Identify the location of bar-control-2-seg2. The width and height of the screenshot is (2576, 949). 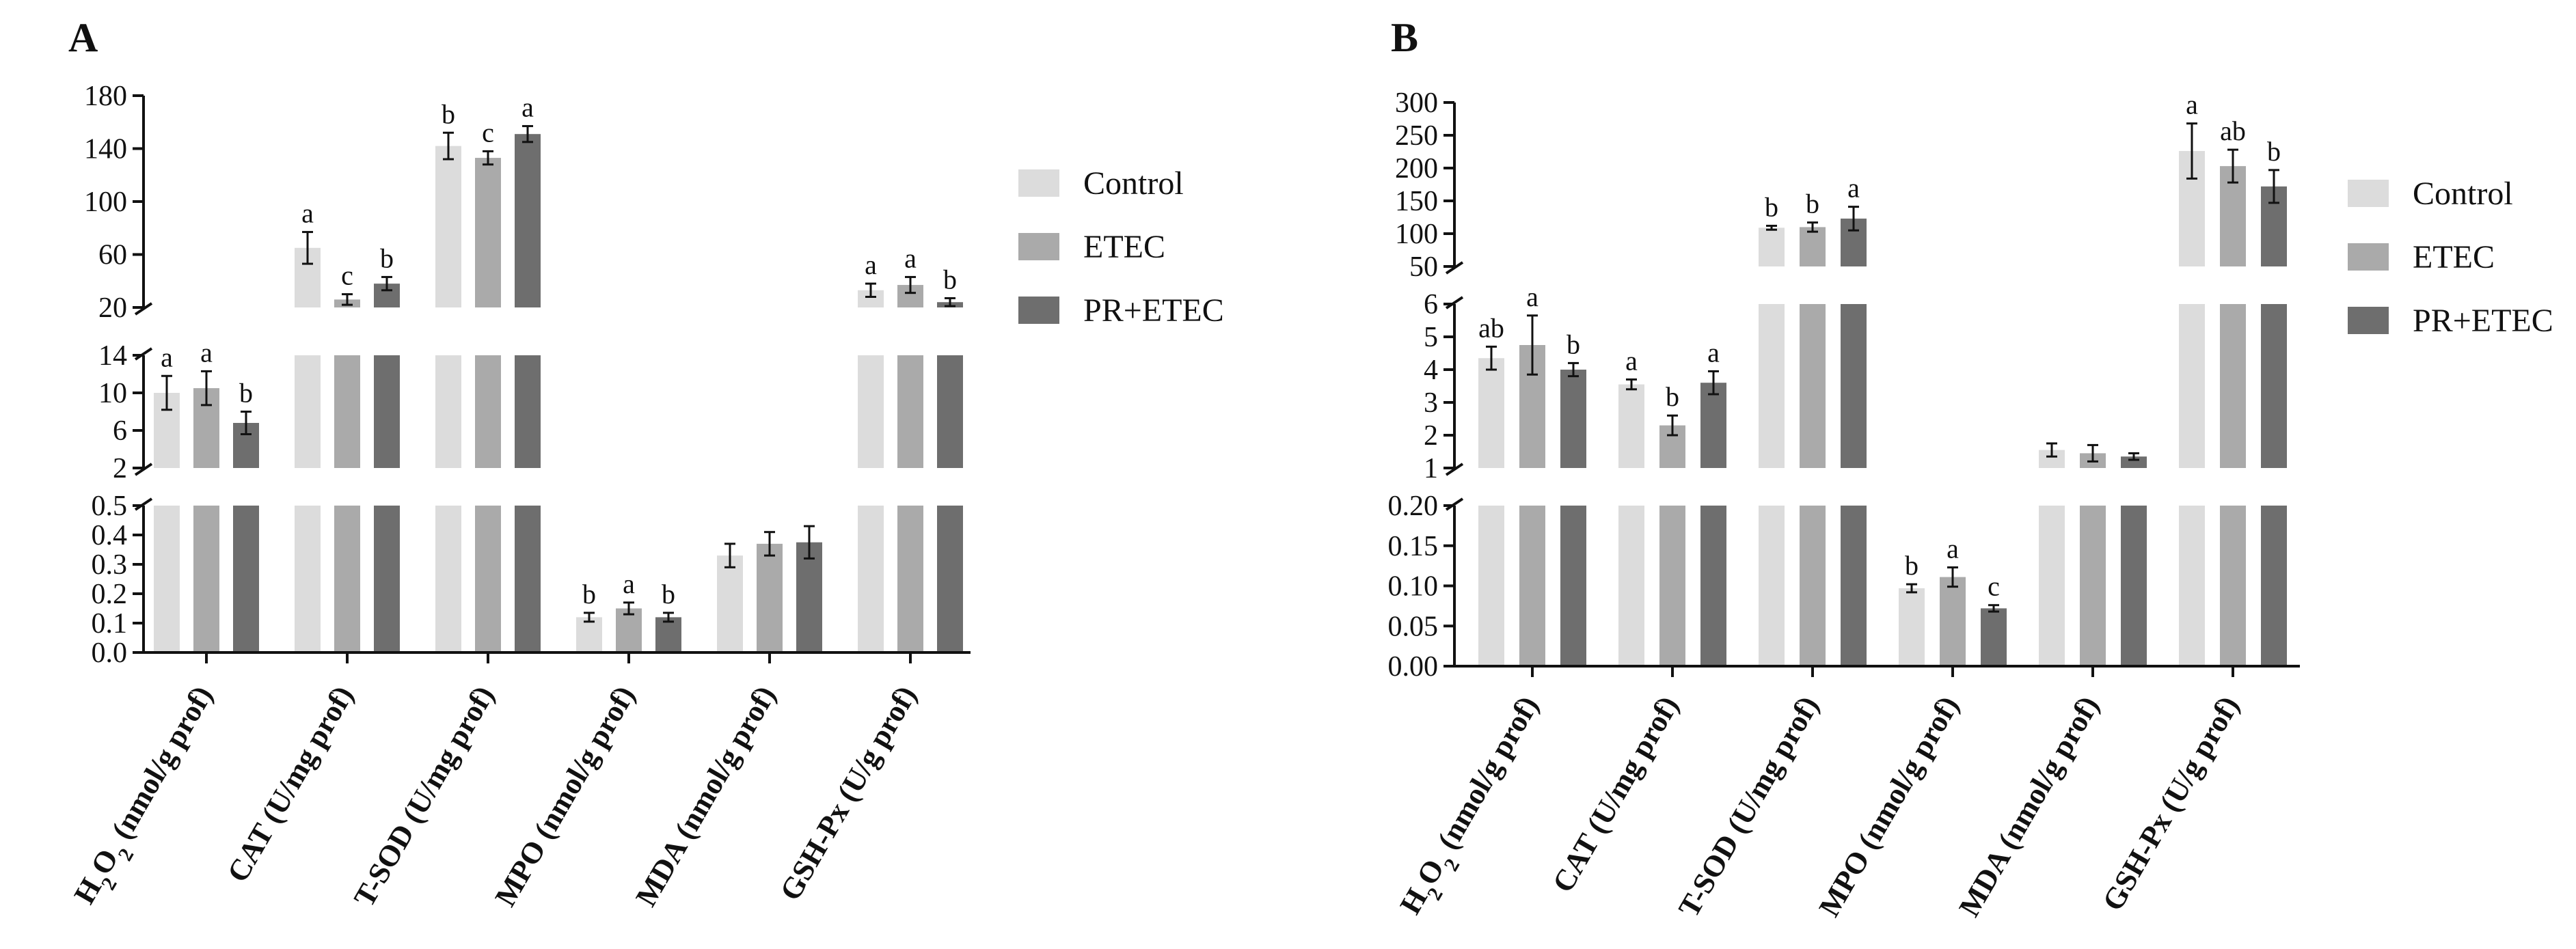
(1772, 247).